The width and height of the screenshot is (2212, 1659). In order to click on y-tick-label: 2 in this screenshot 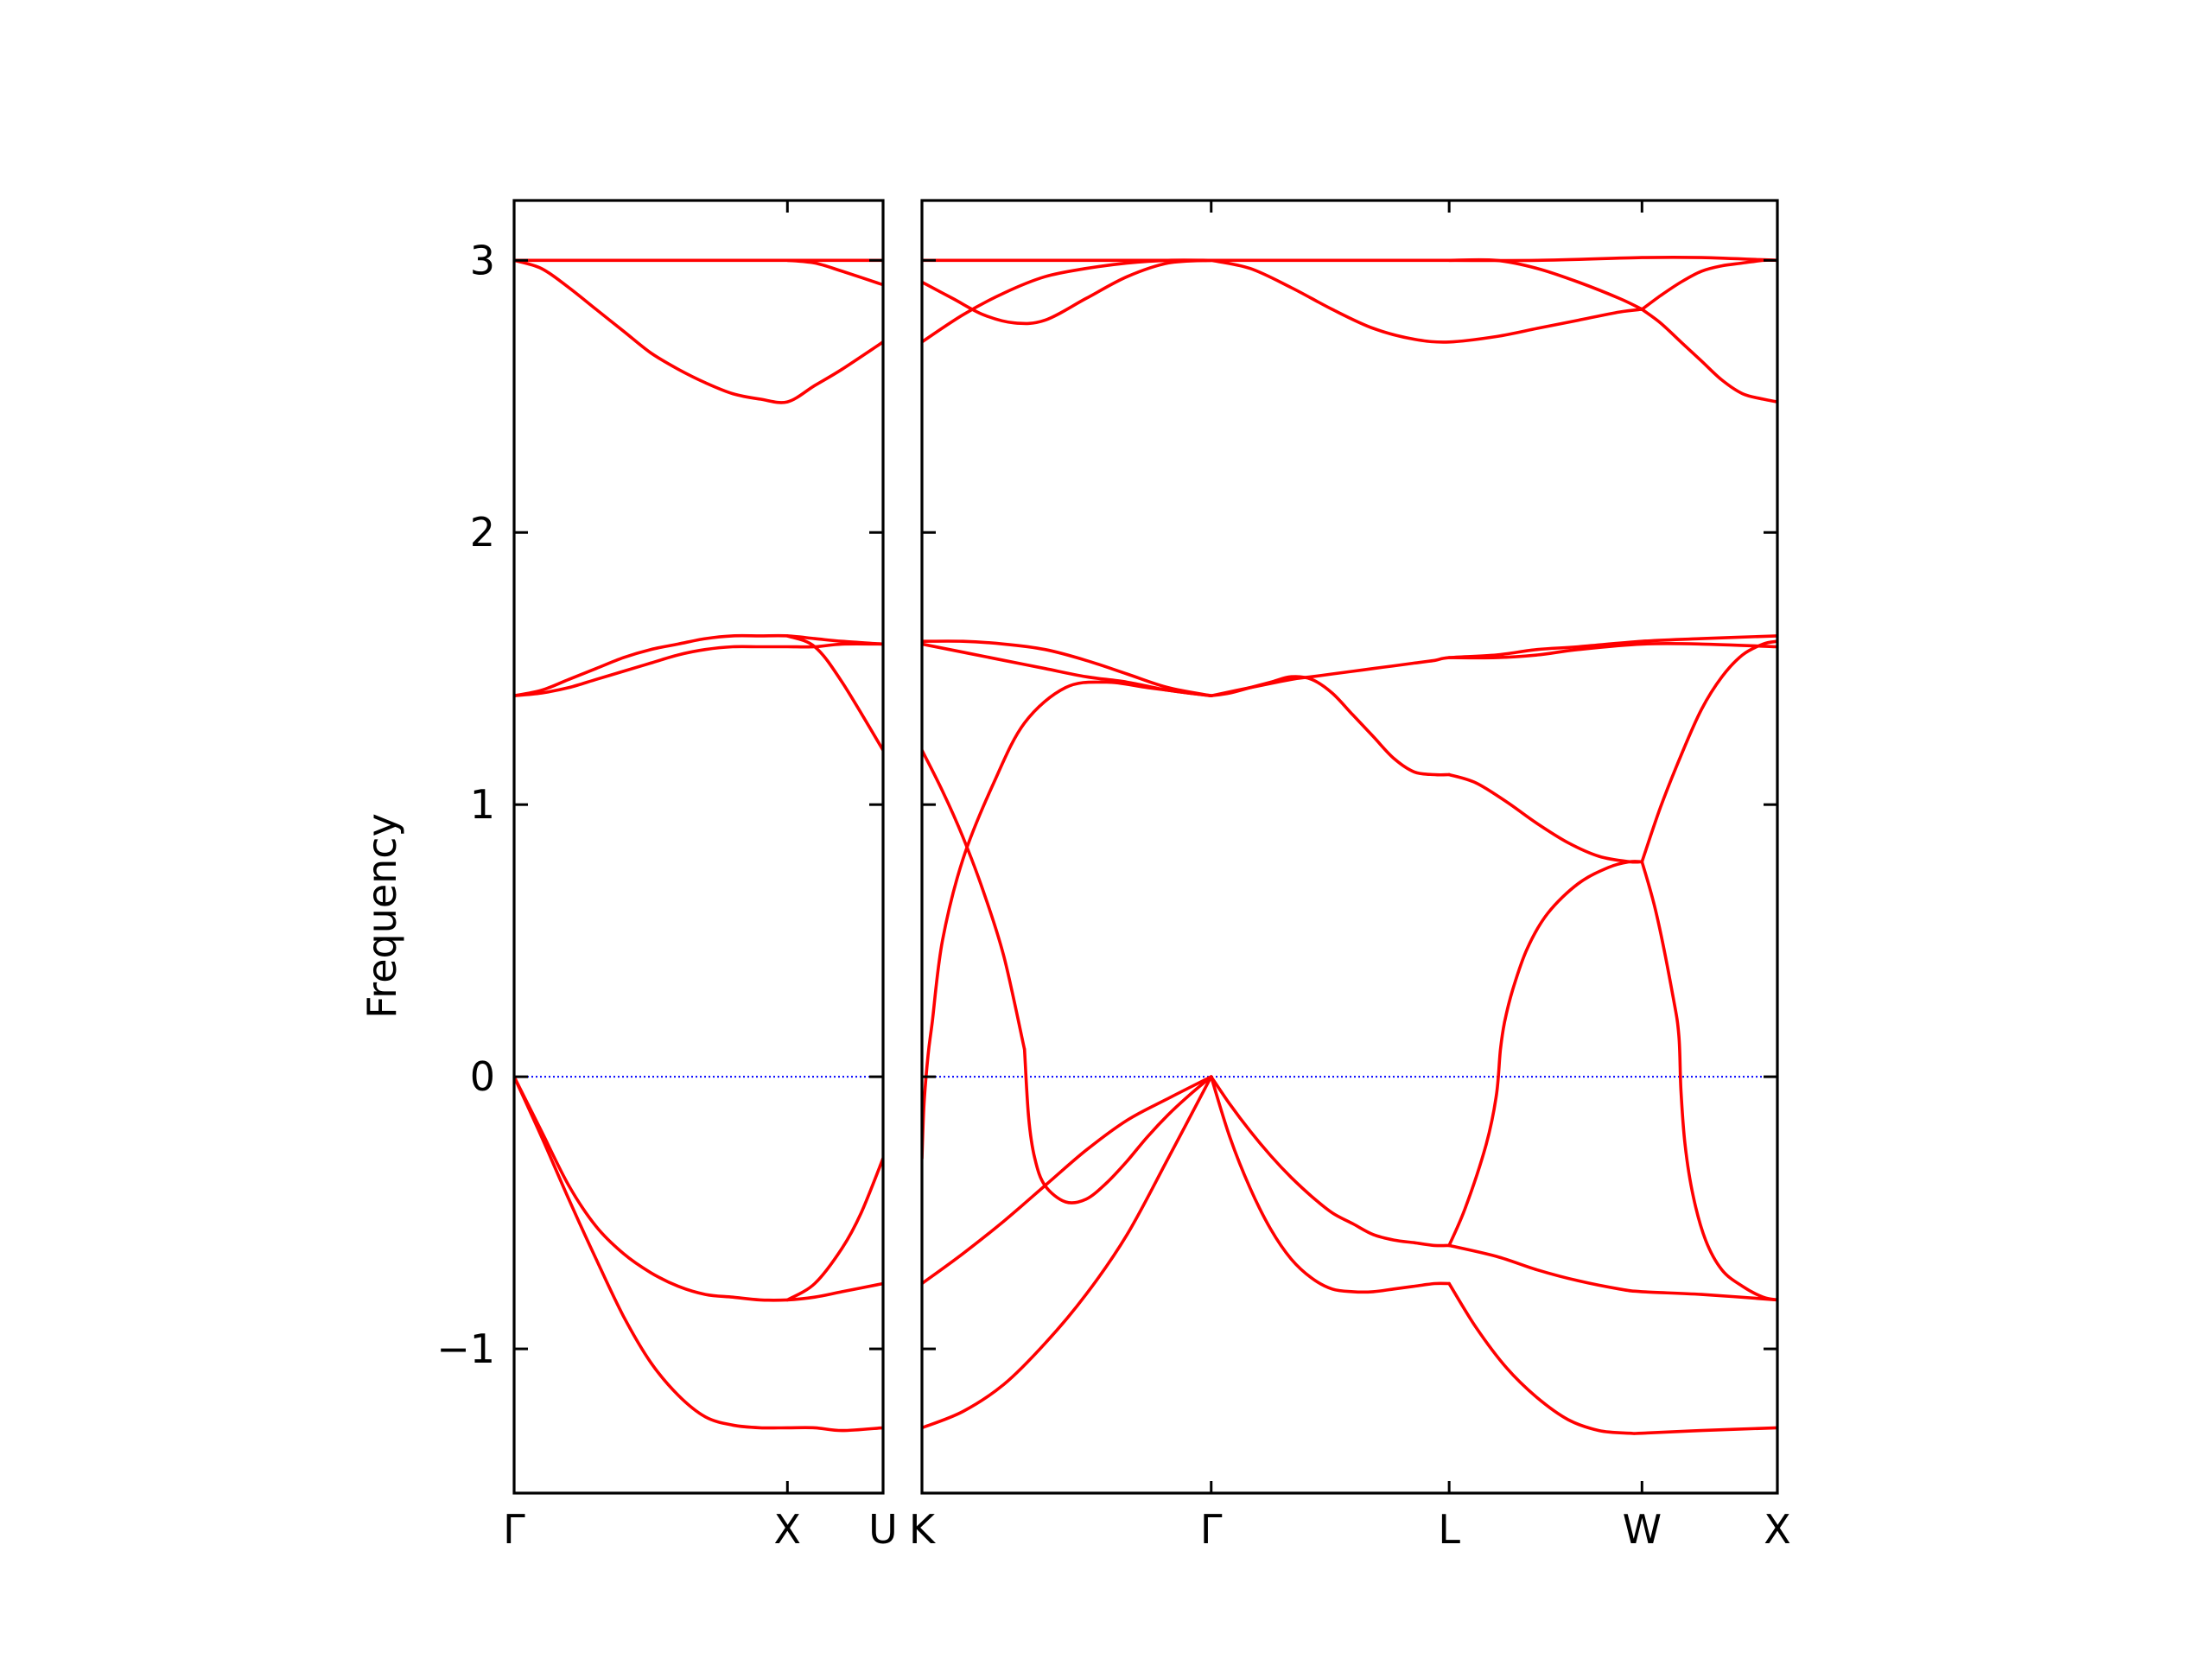, I will do `click(482, 532)`.